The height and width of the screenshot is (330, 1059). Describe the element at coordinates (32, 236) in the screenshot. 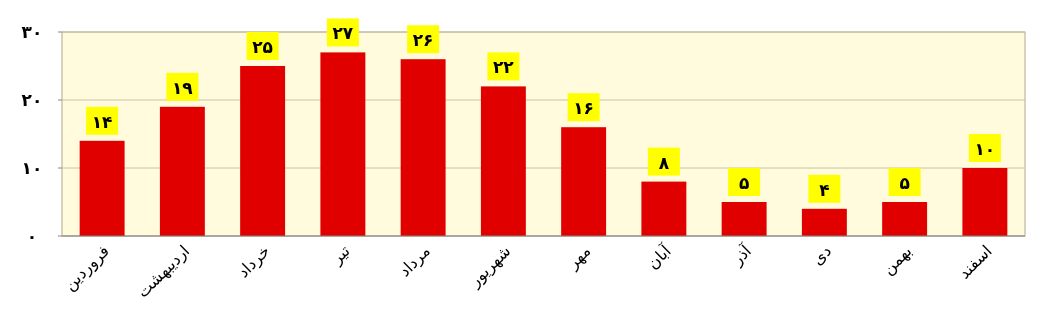

I see `y-tick-label: ۰` at that location.